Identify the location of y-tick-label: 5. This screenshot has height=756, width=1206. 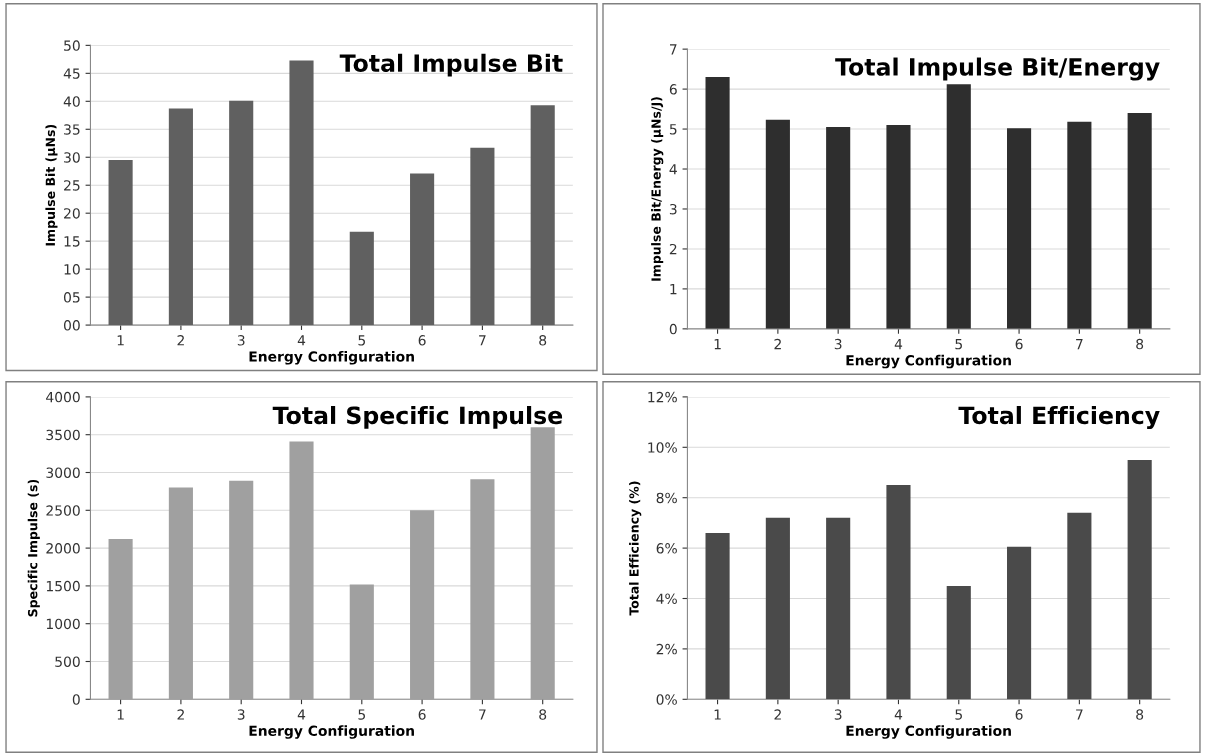
(673, 129).